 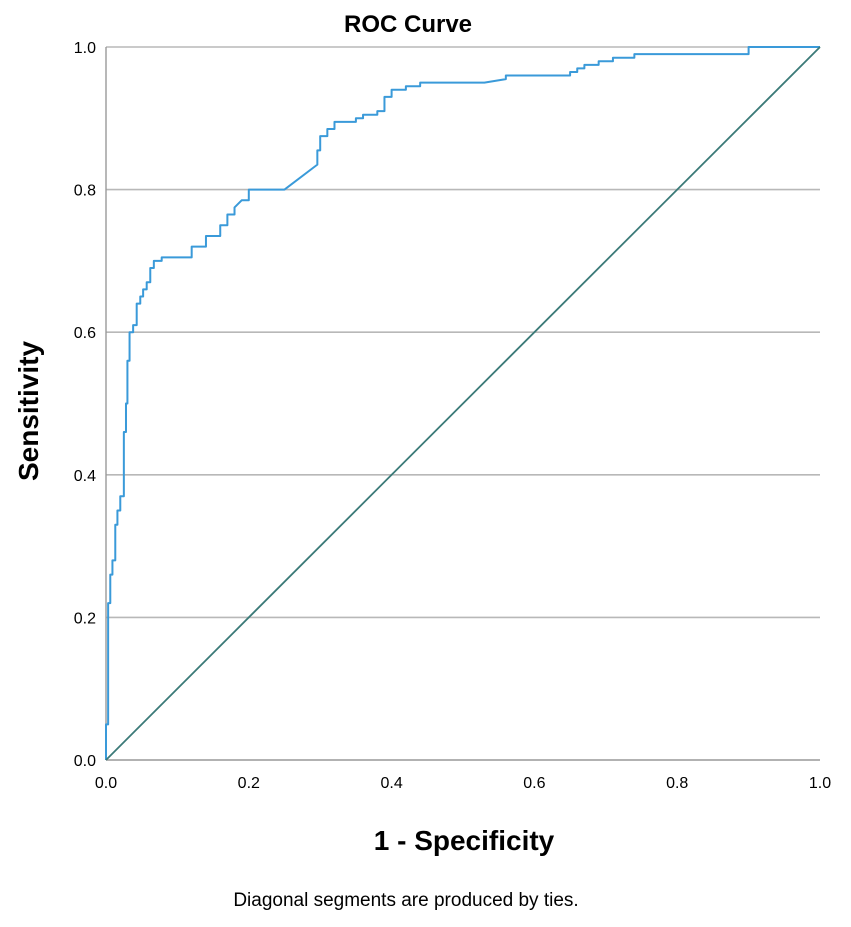 What do you see at coordinates (85, 618) in the screenshot?
I see `y-tick-label: 0.2` at bounding box center [85, 618].